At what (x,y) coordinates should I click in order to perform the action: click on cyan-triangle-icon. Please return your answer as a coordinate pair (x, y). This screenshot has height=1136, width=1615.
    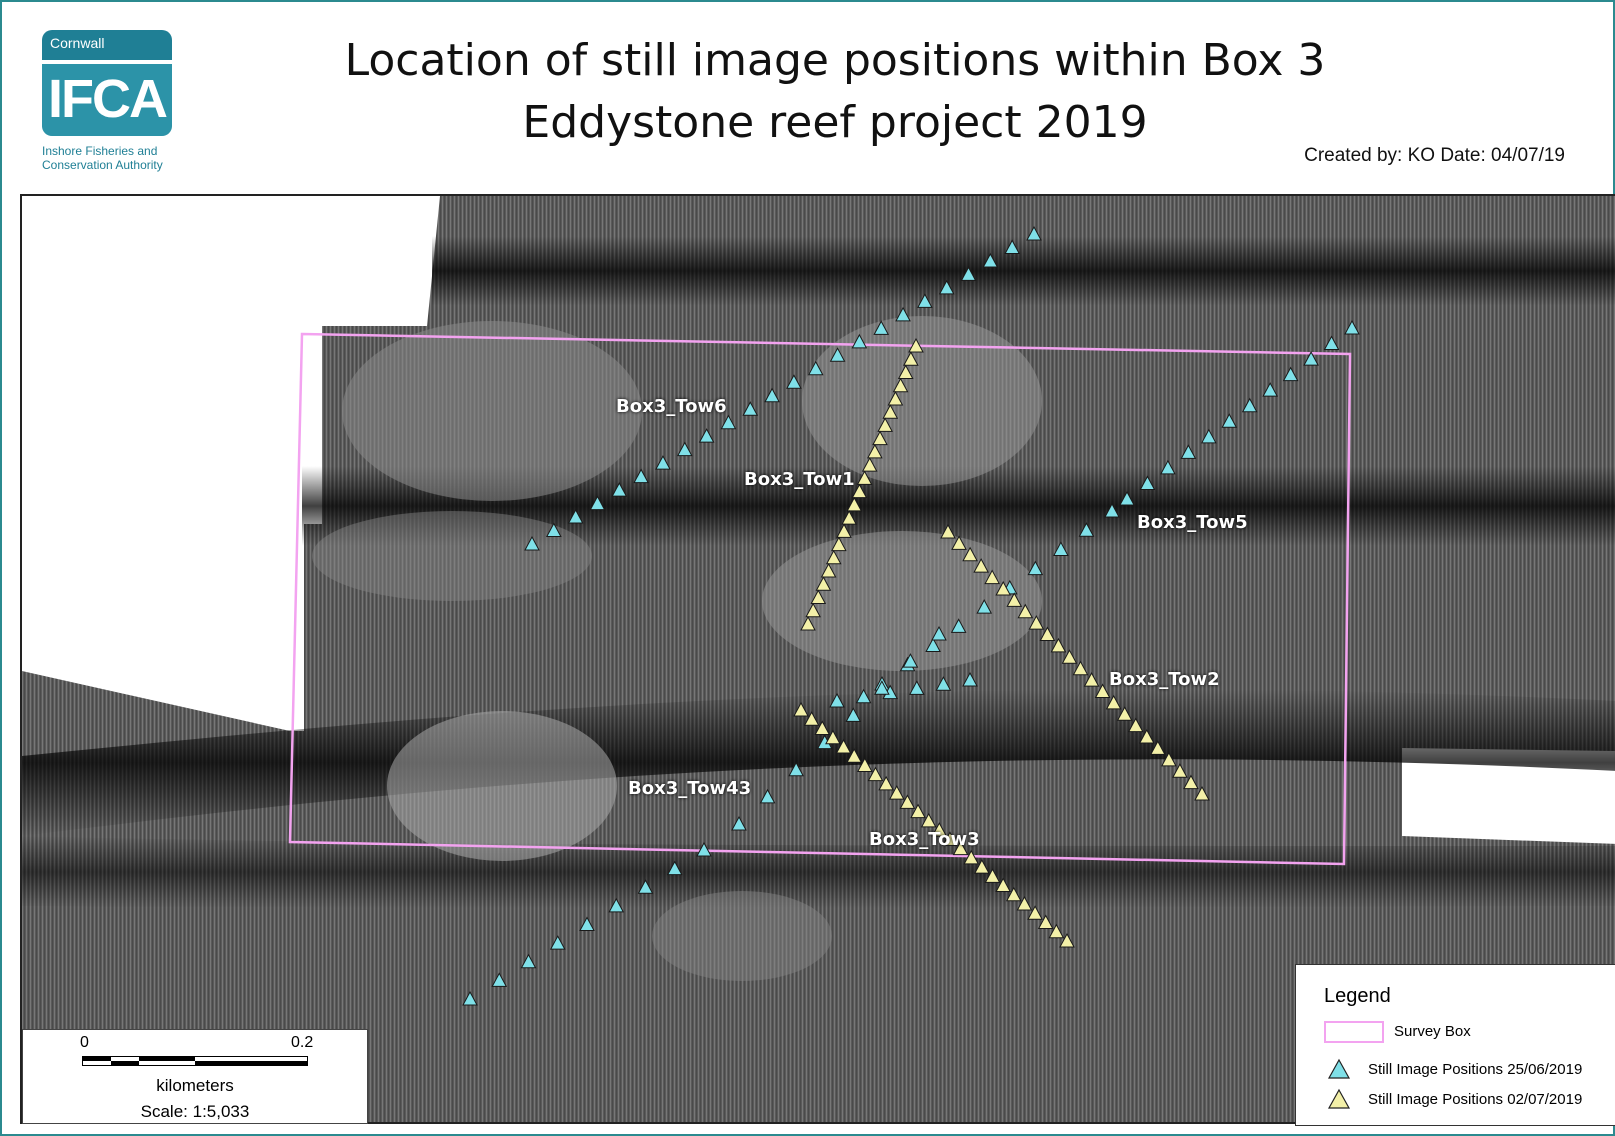
    Looking at the image, I should click on (1339, 1068).